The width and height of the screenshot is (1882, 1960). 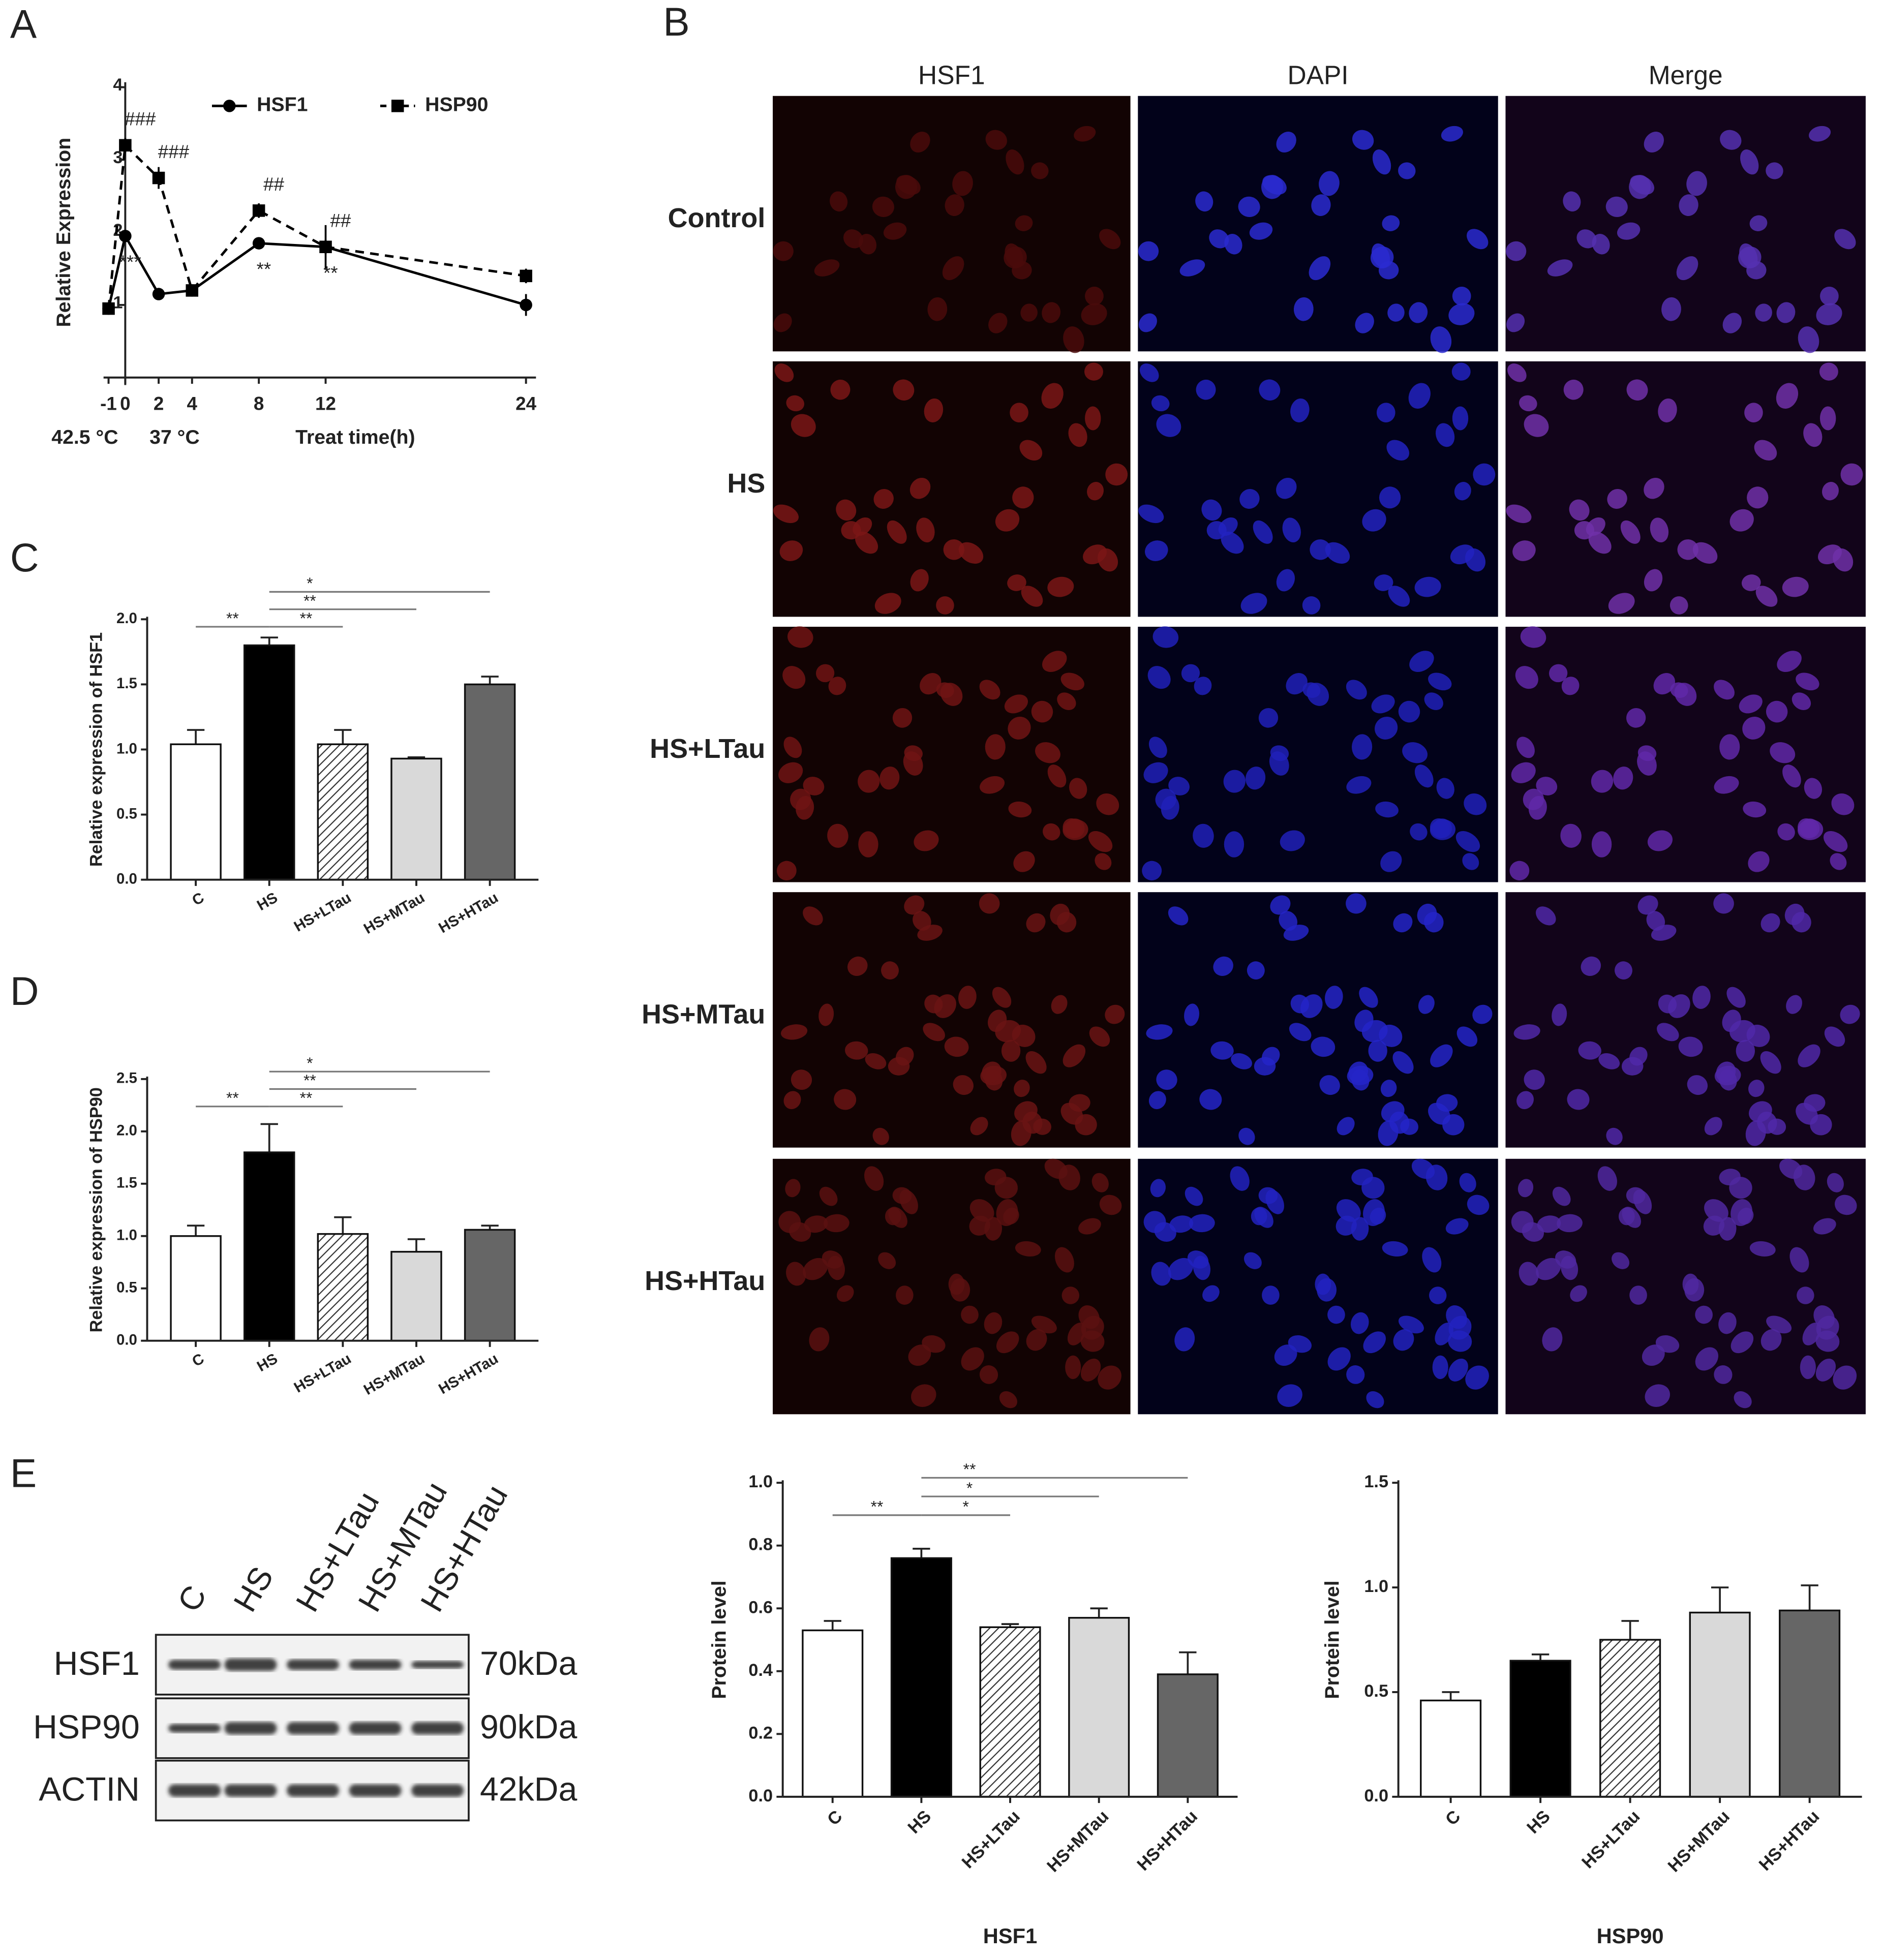 What do you see at coordinates (126, 748) in the screenshot?
I see `y-tick-label: 1.0` at bounding box center [126, 748].